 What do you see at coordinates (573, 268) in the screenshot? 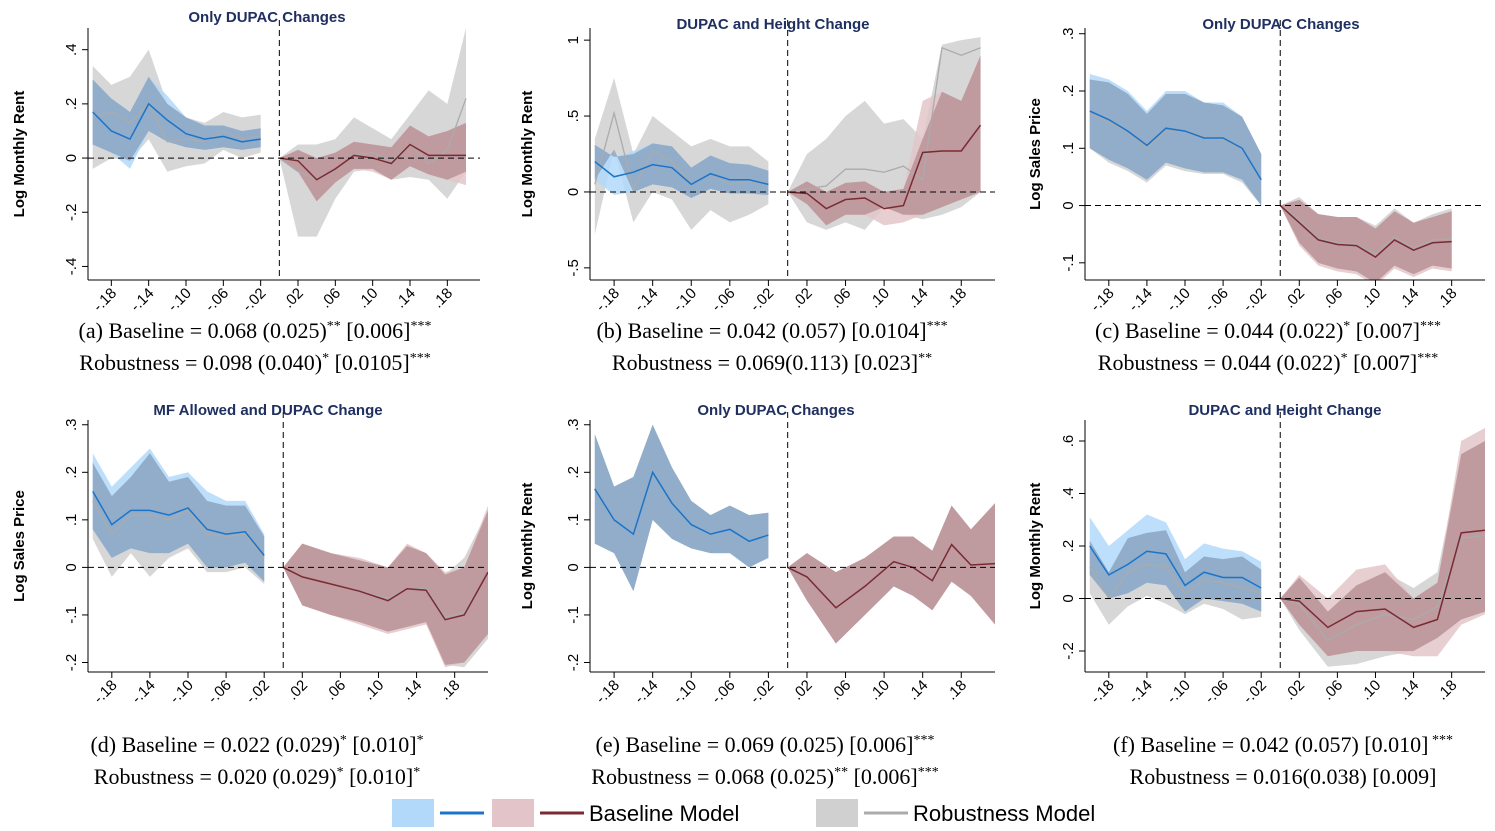
I see `y-tick-label: -.5` at bounding box center [573, 268].